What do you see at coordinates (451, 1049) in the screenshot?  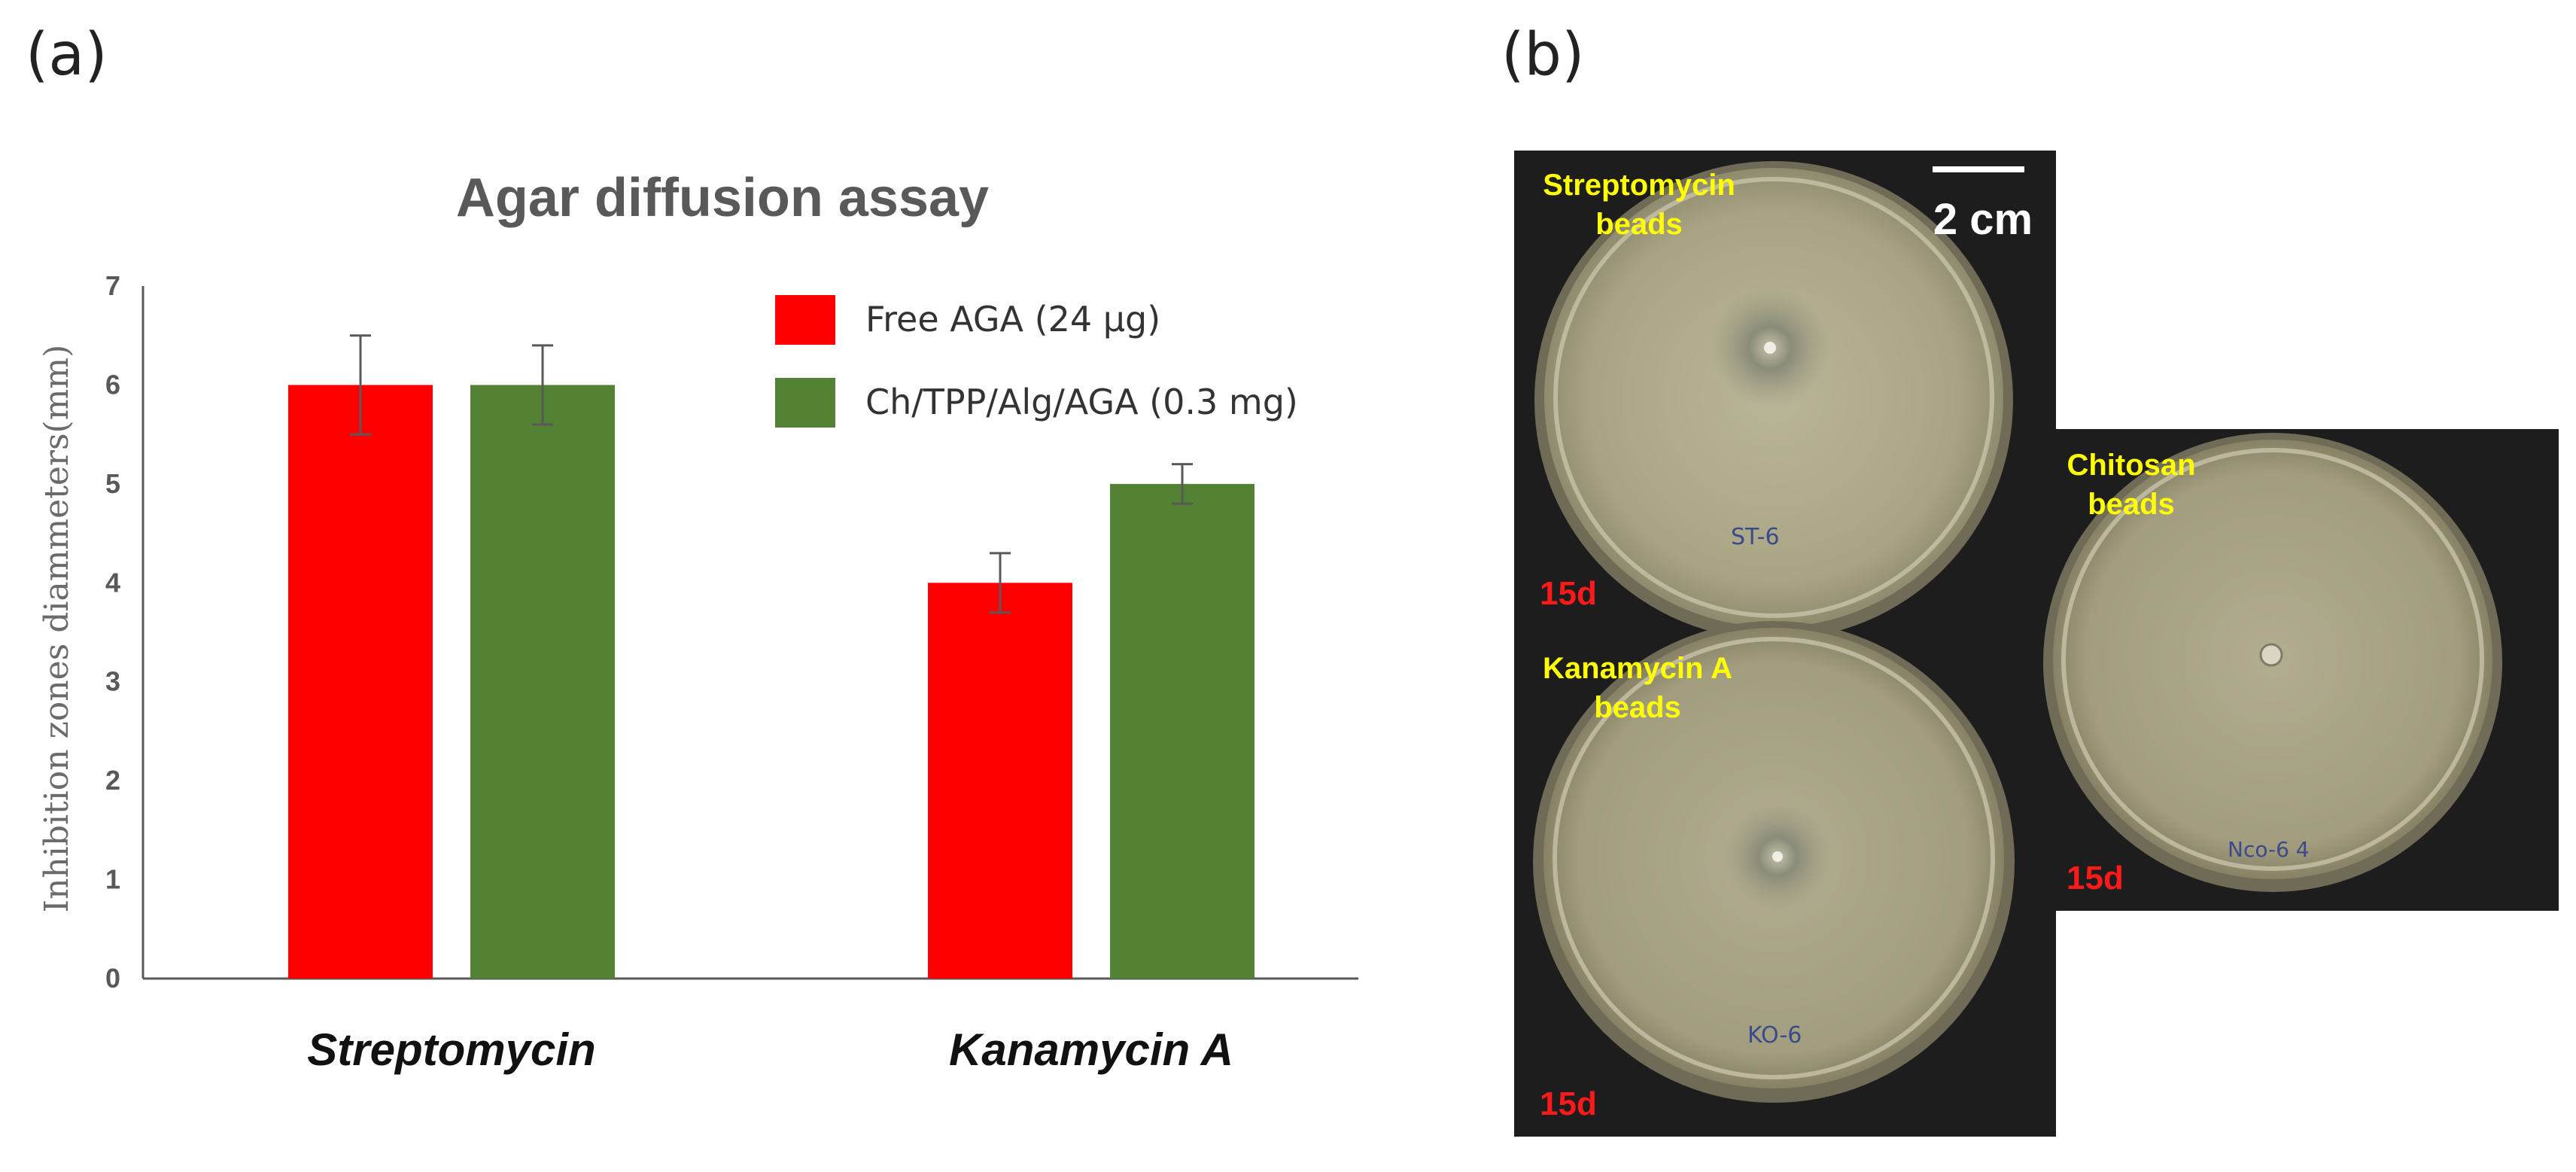 I see `x-category-label: Streptomycin` at bounding box center [451, 1049].